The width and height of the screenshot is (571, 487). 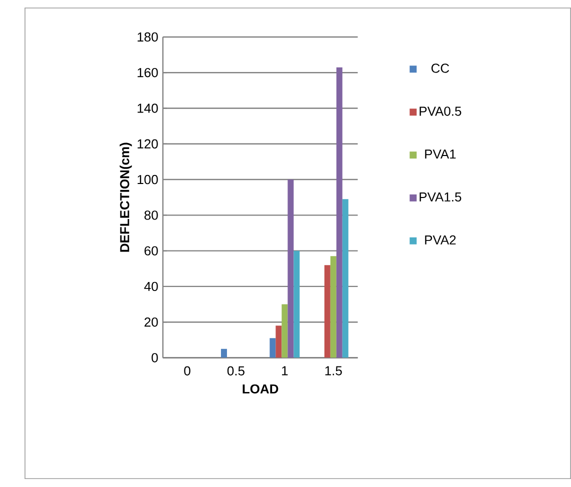 I want to click on x-tick-label: 0.5, so click(x=235, y=371).